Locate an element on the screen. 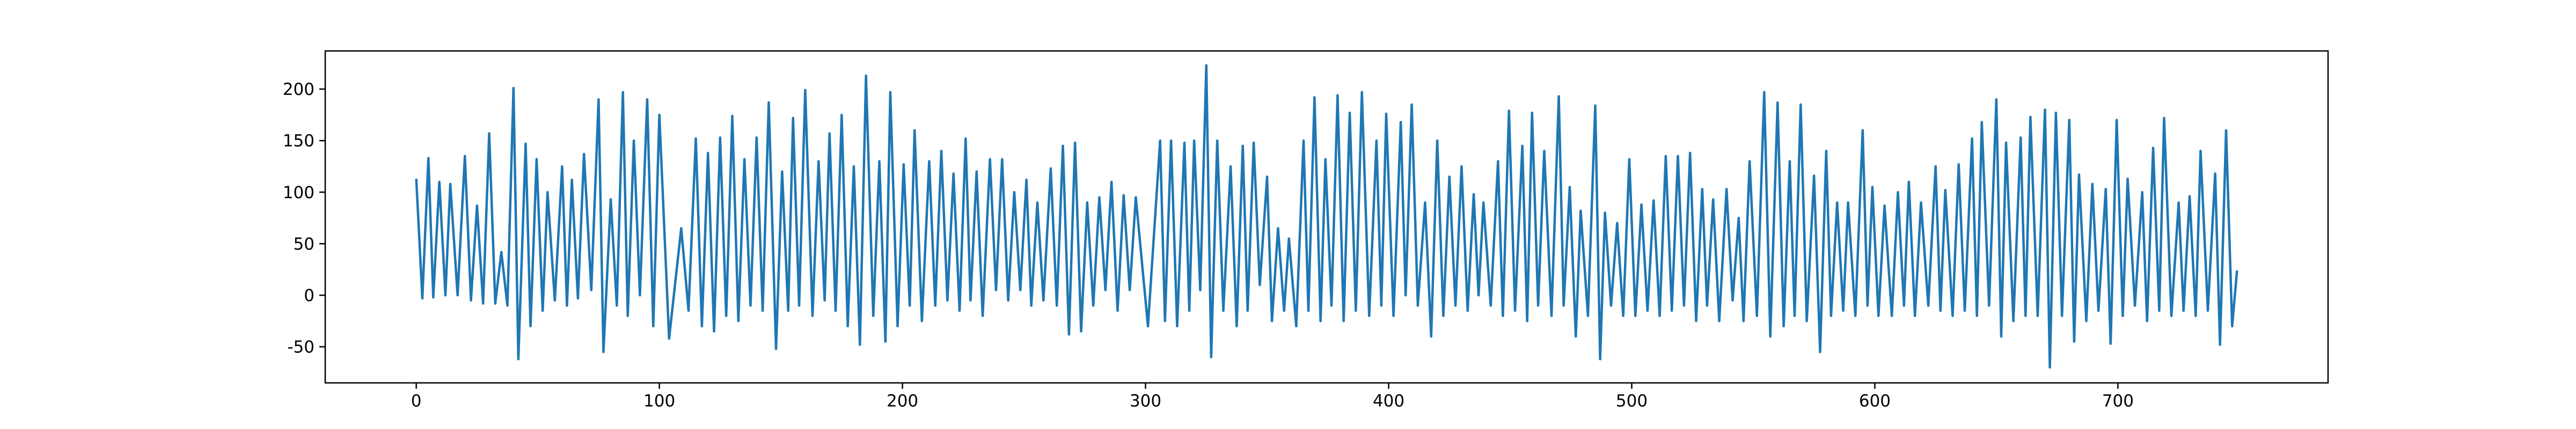  y-tick-label: 50 is located at coordinates (304, 244).